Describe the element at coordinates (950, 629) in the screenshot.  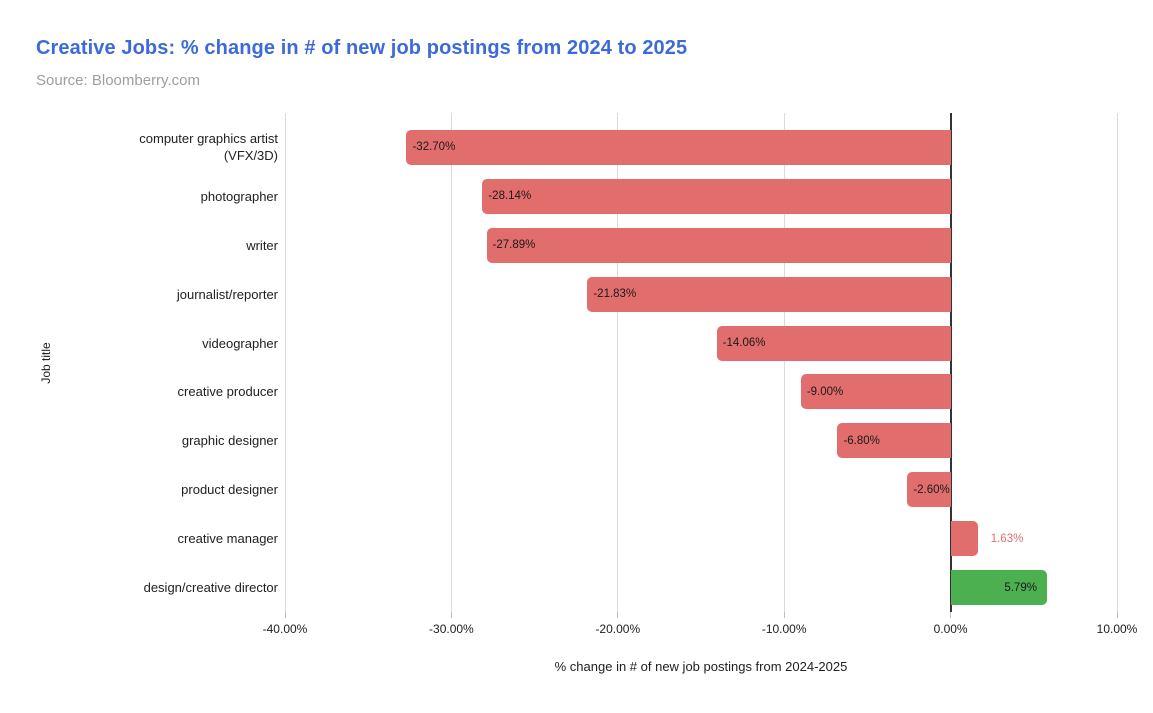
I see `x-tick-label: 0.00%` at that location.